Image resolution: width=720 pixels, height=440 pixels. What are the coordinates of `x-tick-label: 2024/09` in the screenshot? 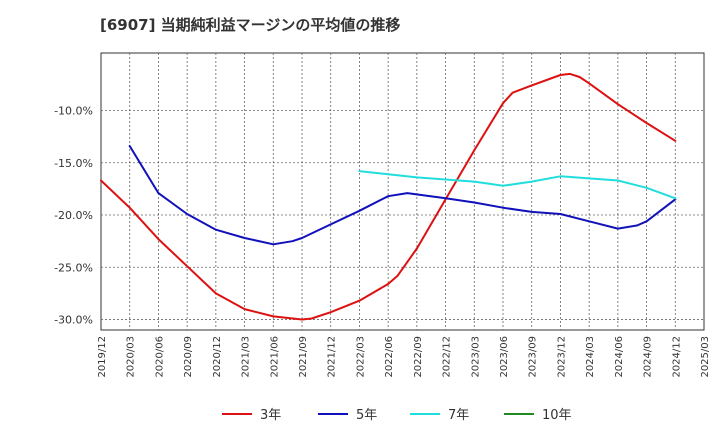 It's located at (648, 357).